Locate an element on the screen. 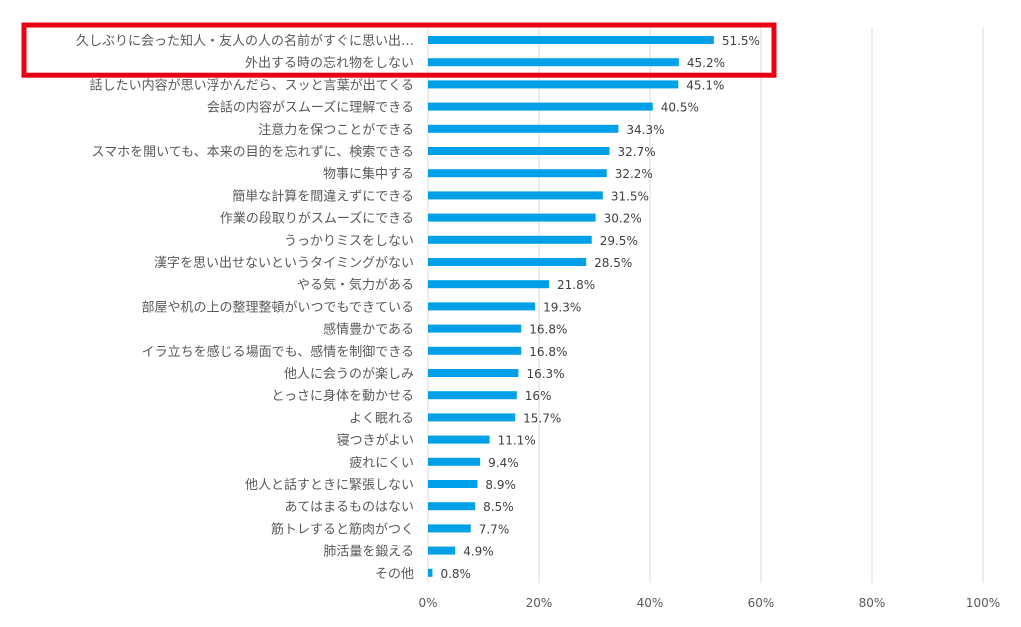 The width and height of the screenshot is (1021, 627). data-label: 16.3% is located at coordinates (545, 374).